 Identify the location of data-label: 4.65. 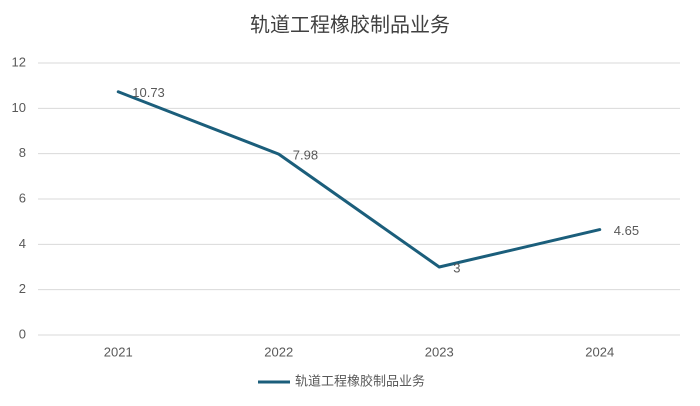
(626, 230).